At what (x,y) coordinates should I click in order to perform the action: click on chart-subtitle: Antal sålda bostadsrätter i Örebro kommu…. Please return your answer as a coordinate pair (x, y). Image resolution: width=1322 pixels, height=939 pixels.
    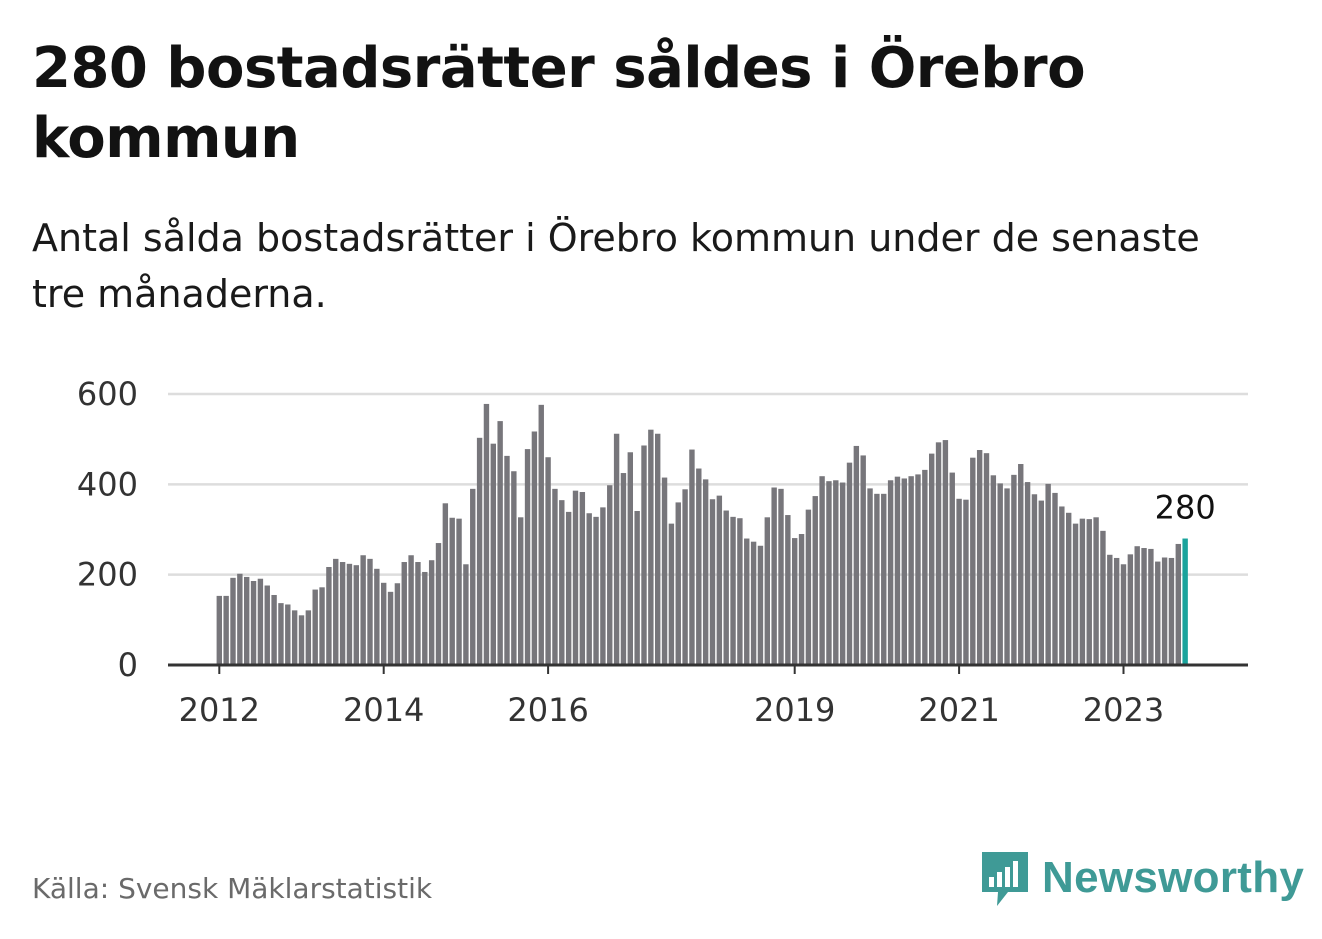
    Looking at the image, I should click on (616, 266).